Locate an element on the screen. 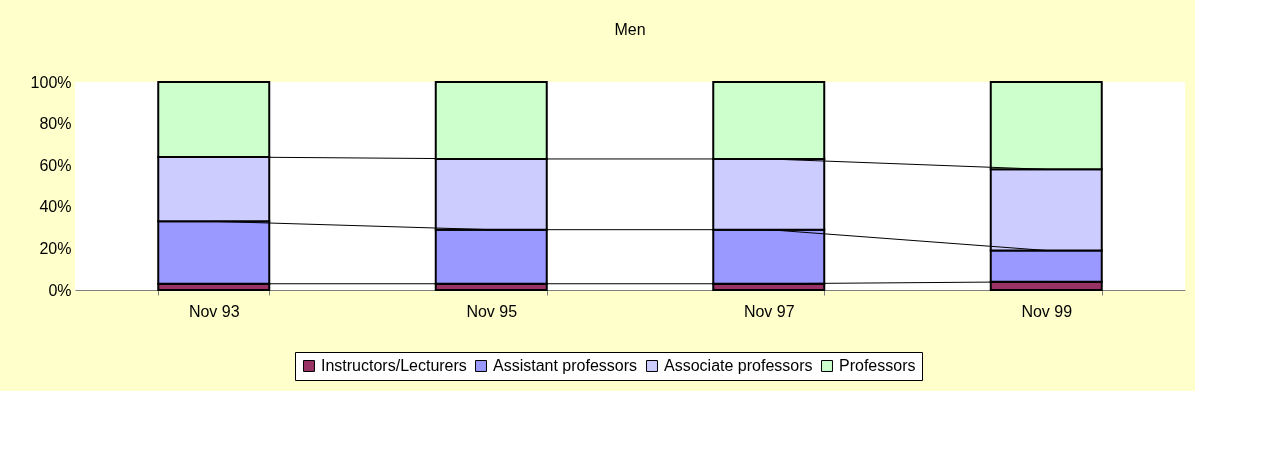  legend-label: Professors is located at coordinates (877, 365).